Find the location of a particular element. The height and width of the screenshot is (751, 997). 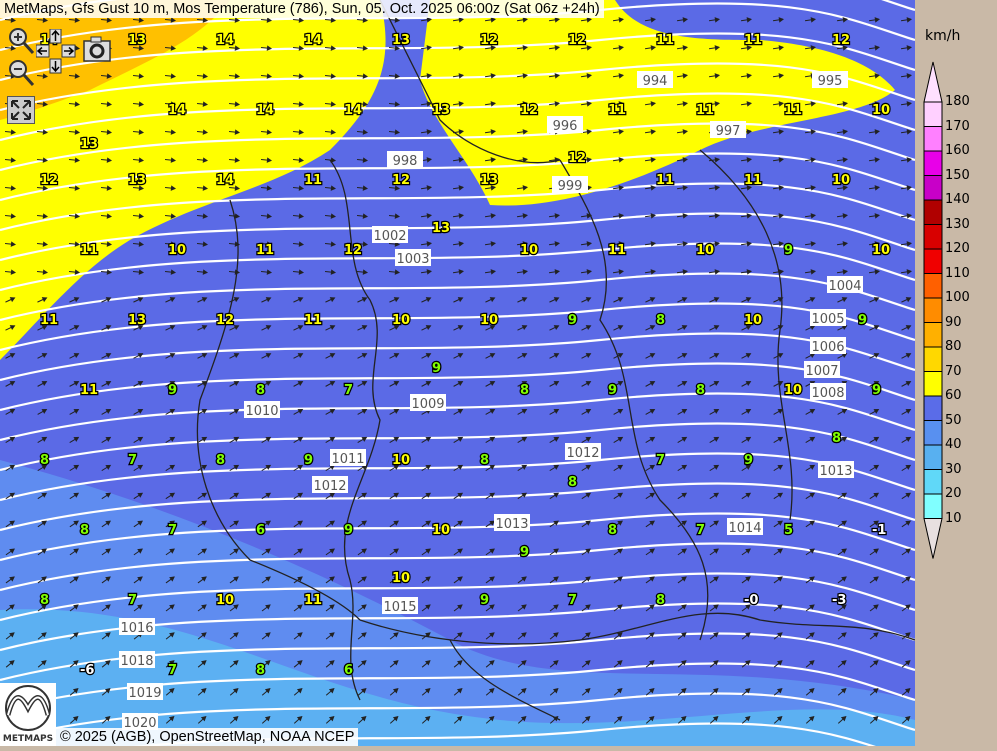

zoom-out-icon is located at coordinates (21, 73).